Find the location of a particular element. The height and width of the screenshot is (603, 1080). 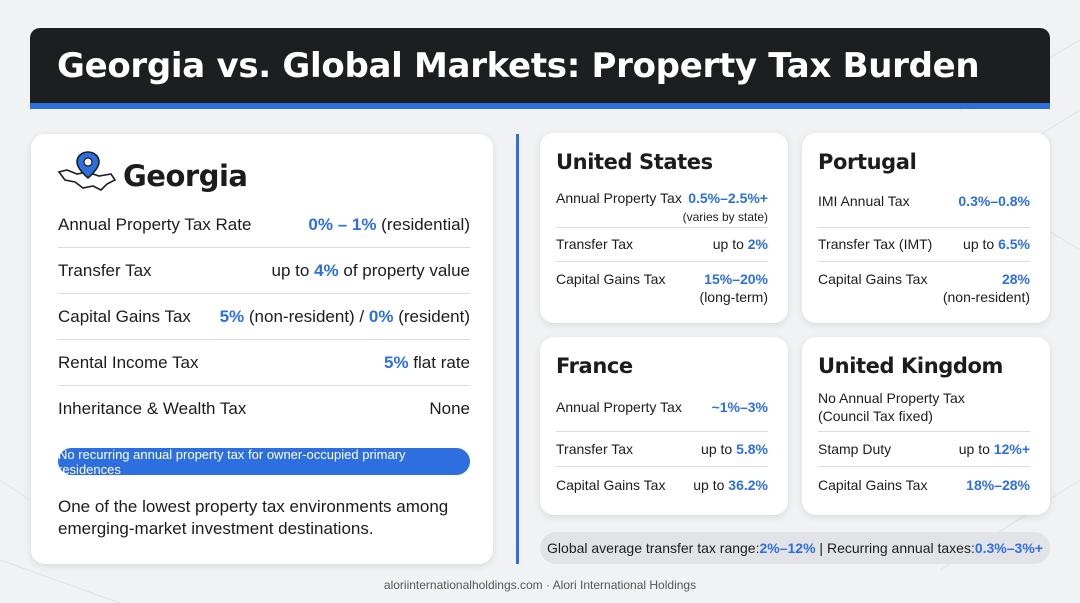

row-label: Stamp Duty is located at coordinates (855, 449).